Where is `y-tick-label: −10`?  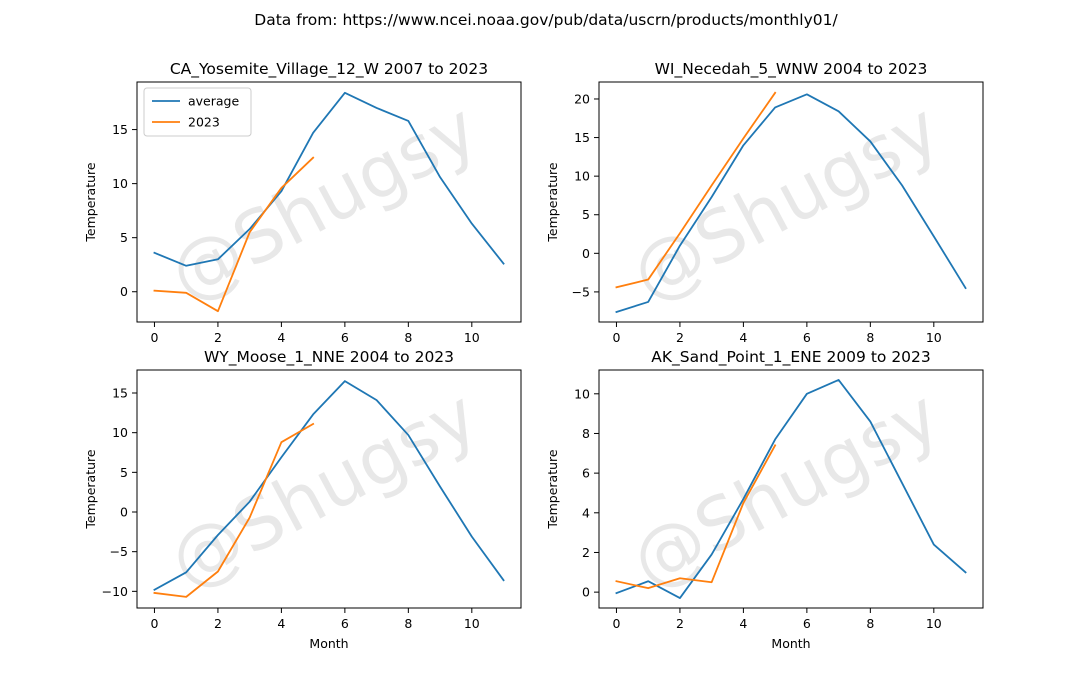
y-tick-label: −10 is located at coordinates (115, 591).